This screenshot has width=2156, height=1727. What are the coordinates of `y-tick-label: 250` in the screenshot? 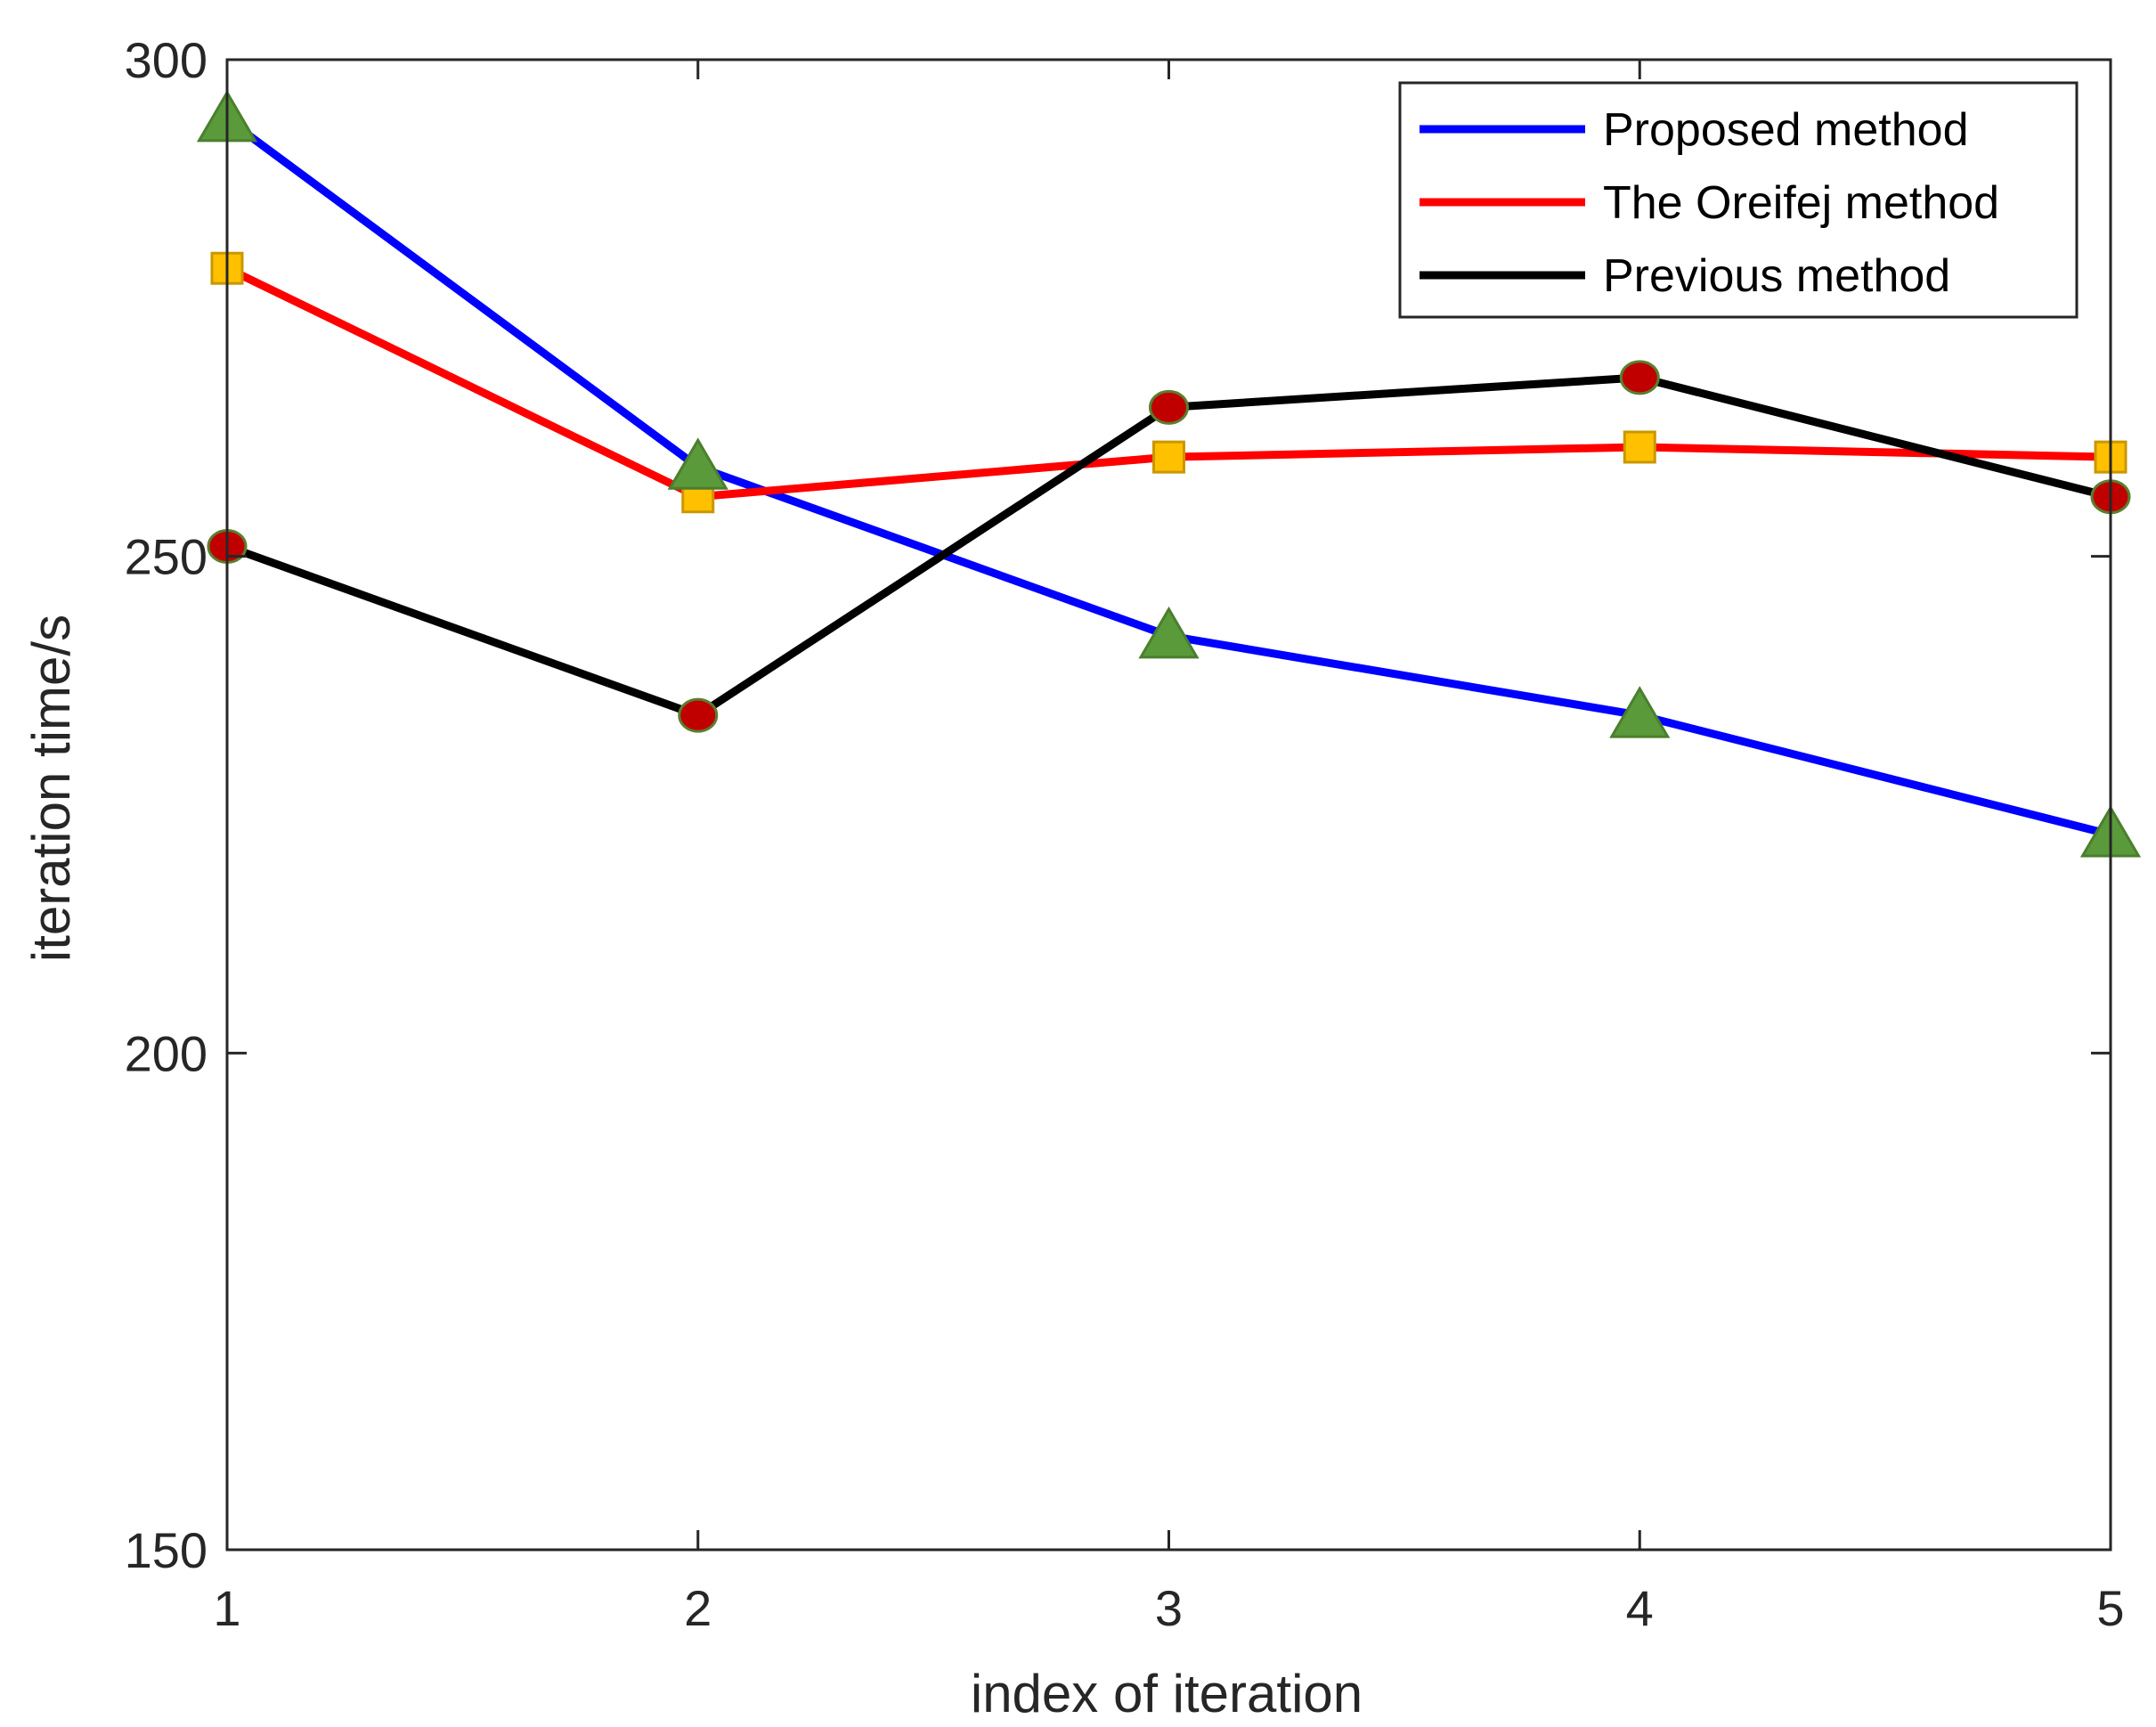 It's located at (166, 557).